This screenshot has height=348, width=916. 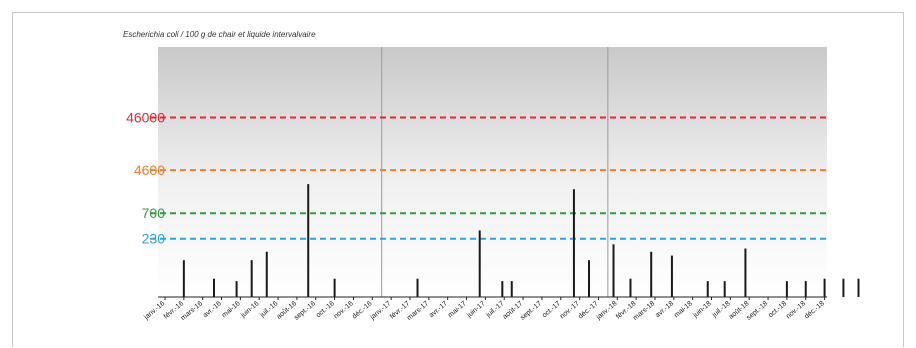 What do you see at coordinates (344, 310) in the screenshot?
I see `x-tick-label-11: nov.-16` at bounding box center [344, 310].